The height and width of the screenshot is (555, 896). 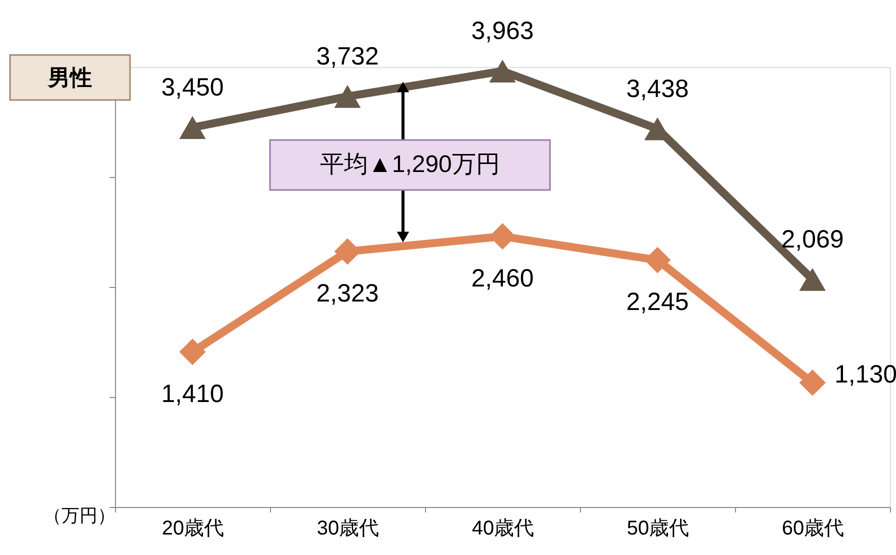 What do you see at coordinates (865, 374) in the screenshot?
I see `data-label: 1,130` at bounding box center [865, 374].